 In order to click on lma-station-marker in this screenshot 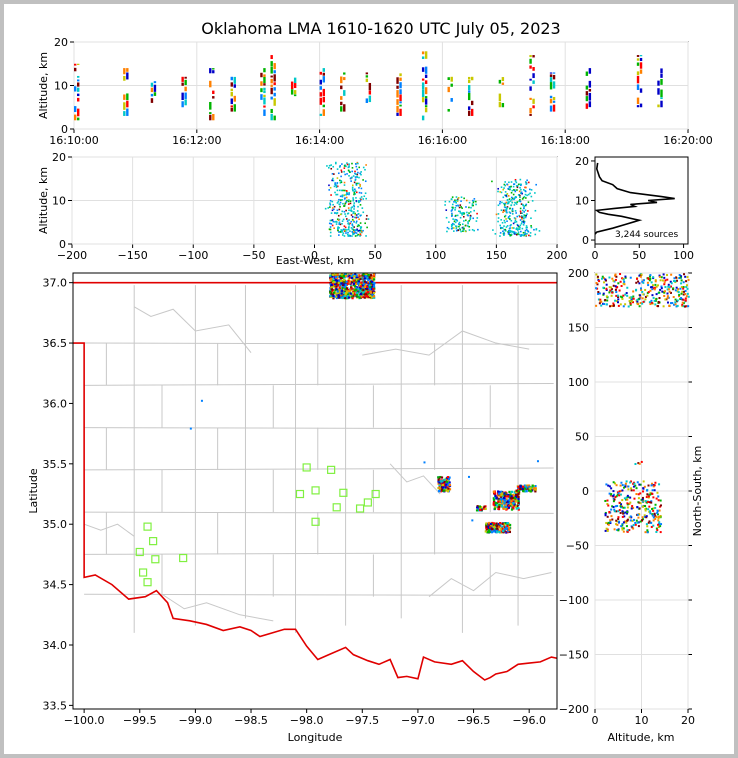, I will do `click(183, 558)`.